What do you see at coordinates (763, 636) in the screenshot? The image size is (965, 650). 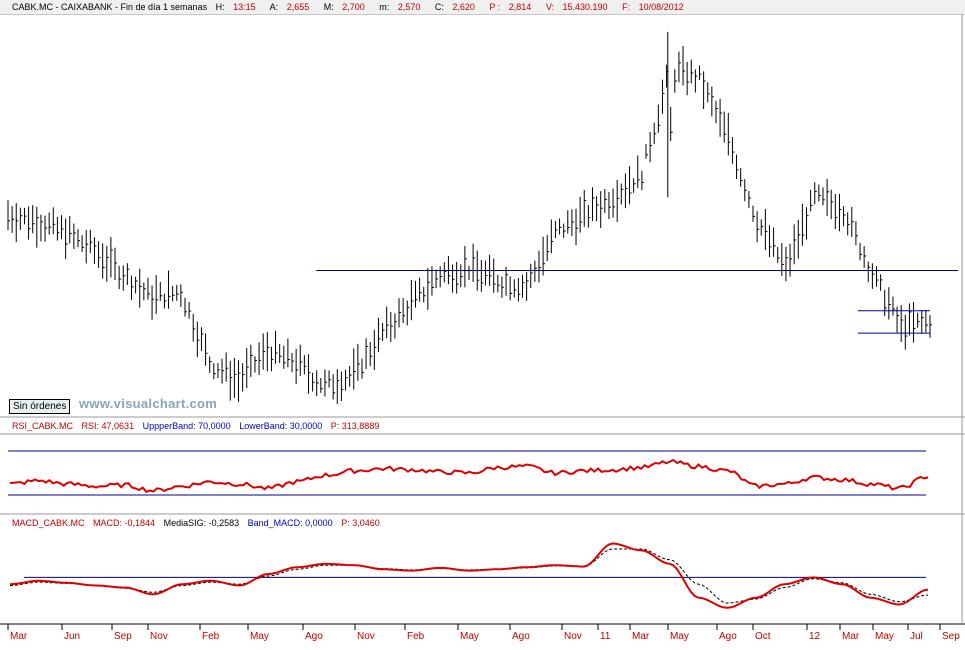 I see `x-tick-label: Oct` at bounding box center [763, 636].